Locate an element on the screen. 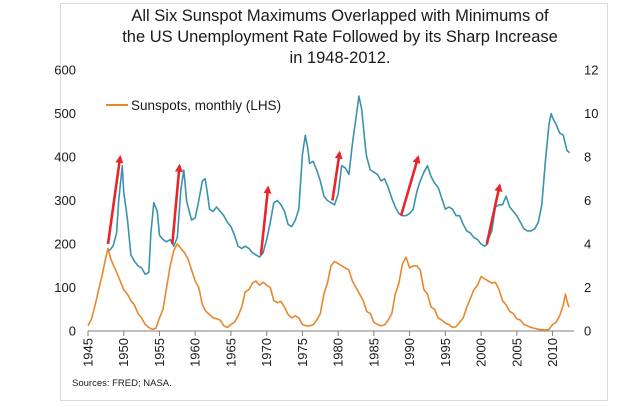 The height and width of the screenshot is (408, 640). y-left-tick-label: 300 is located at coordinates (65, 200).